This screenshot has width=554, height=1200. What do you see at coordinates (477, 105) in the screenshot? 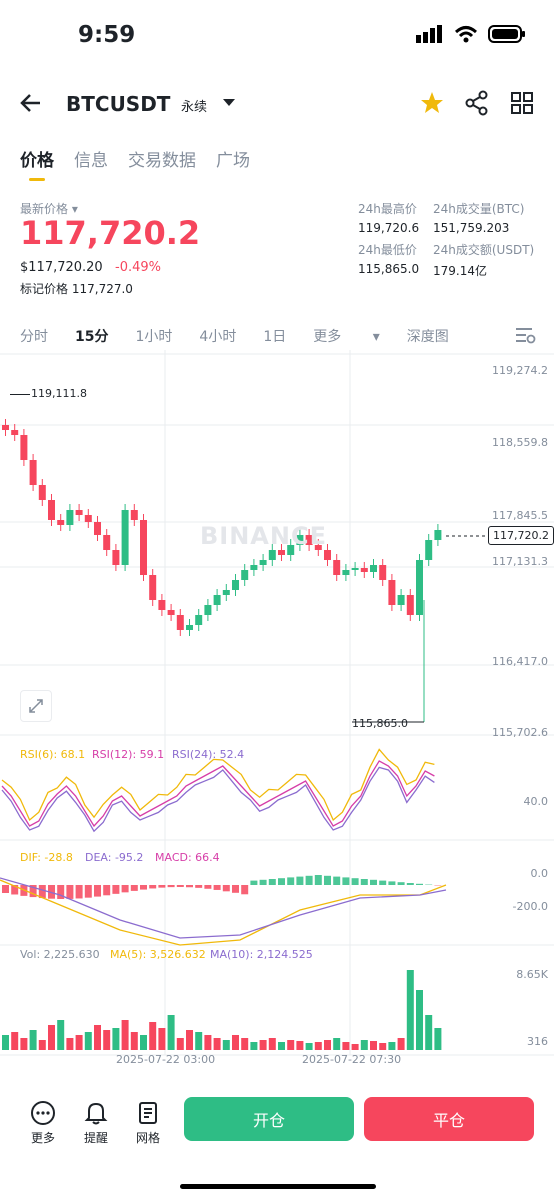
I see `share-icon` at bounding box center [477, 105].